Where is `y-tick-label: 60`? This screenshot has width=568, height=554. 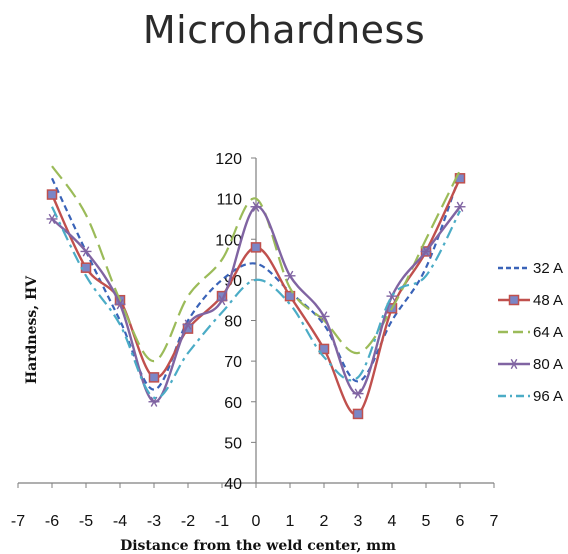 y-tick-label: 60 is located at coordinates (233, 403).